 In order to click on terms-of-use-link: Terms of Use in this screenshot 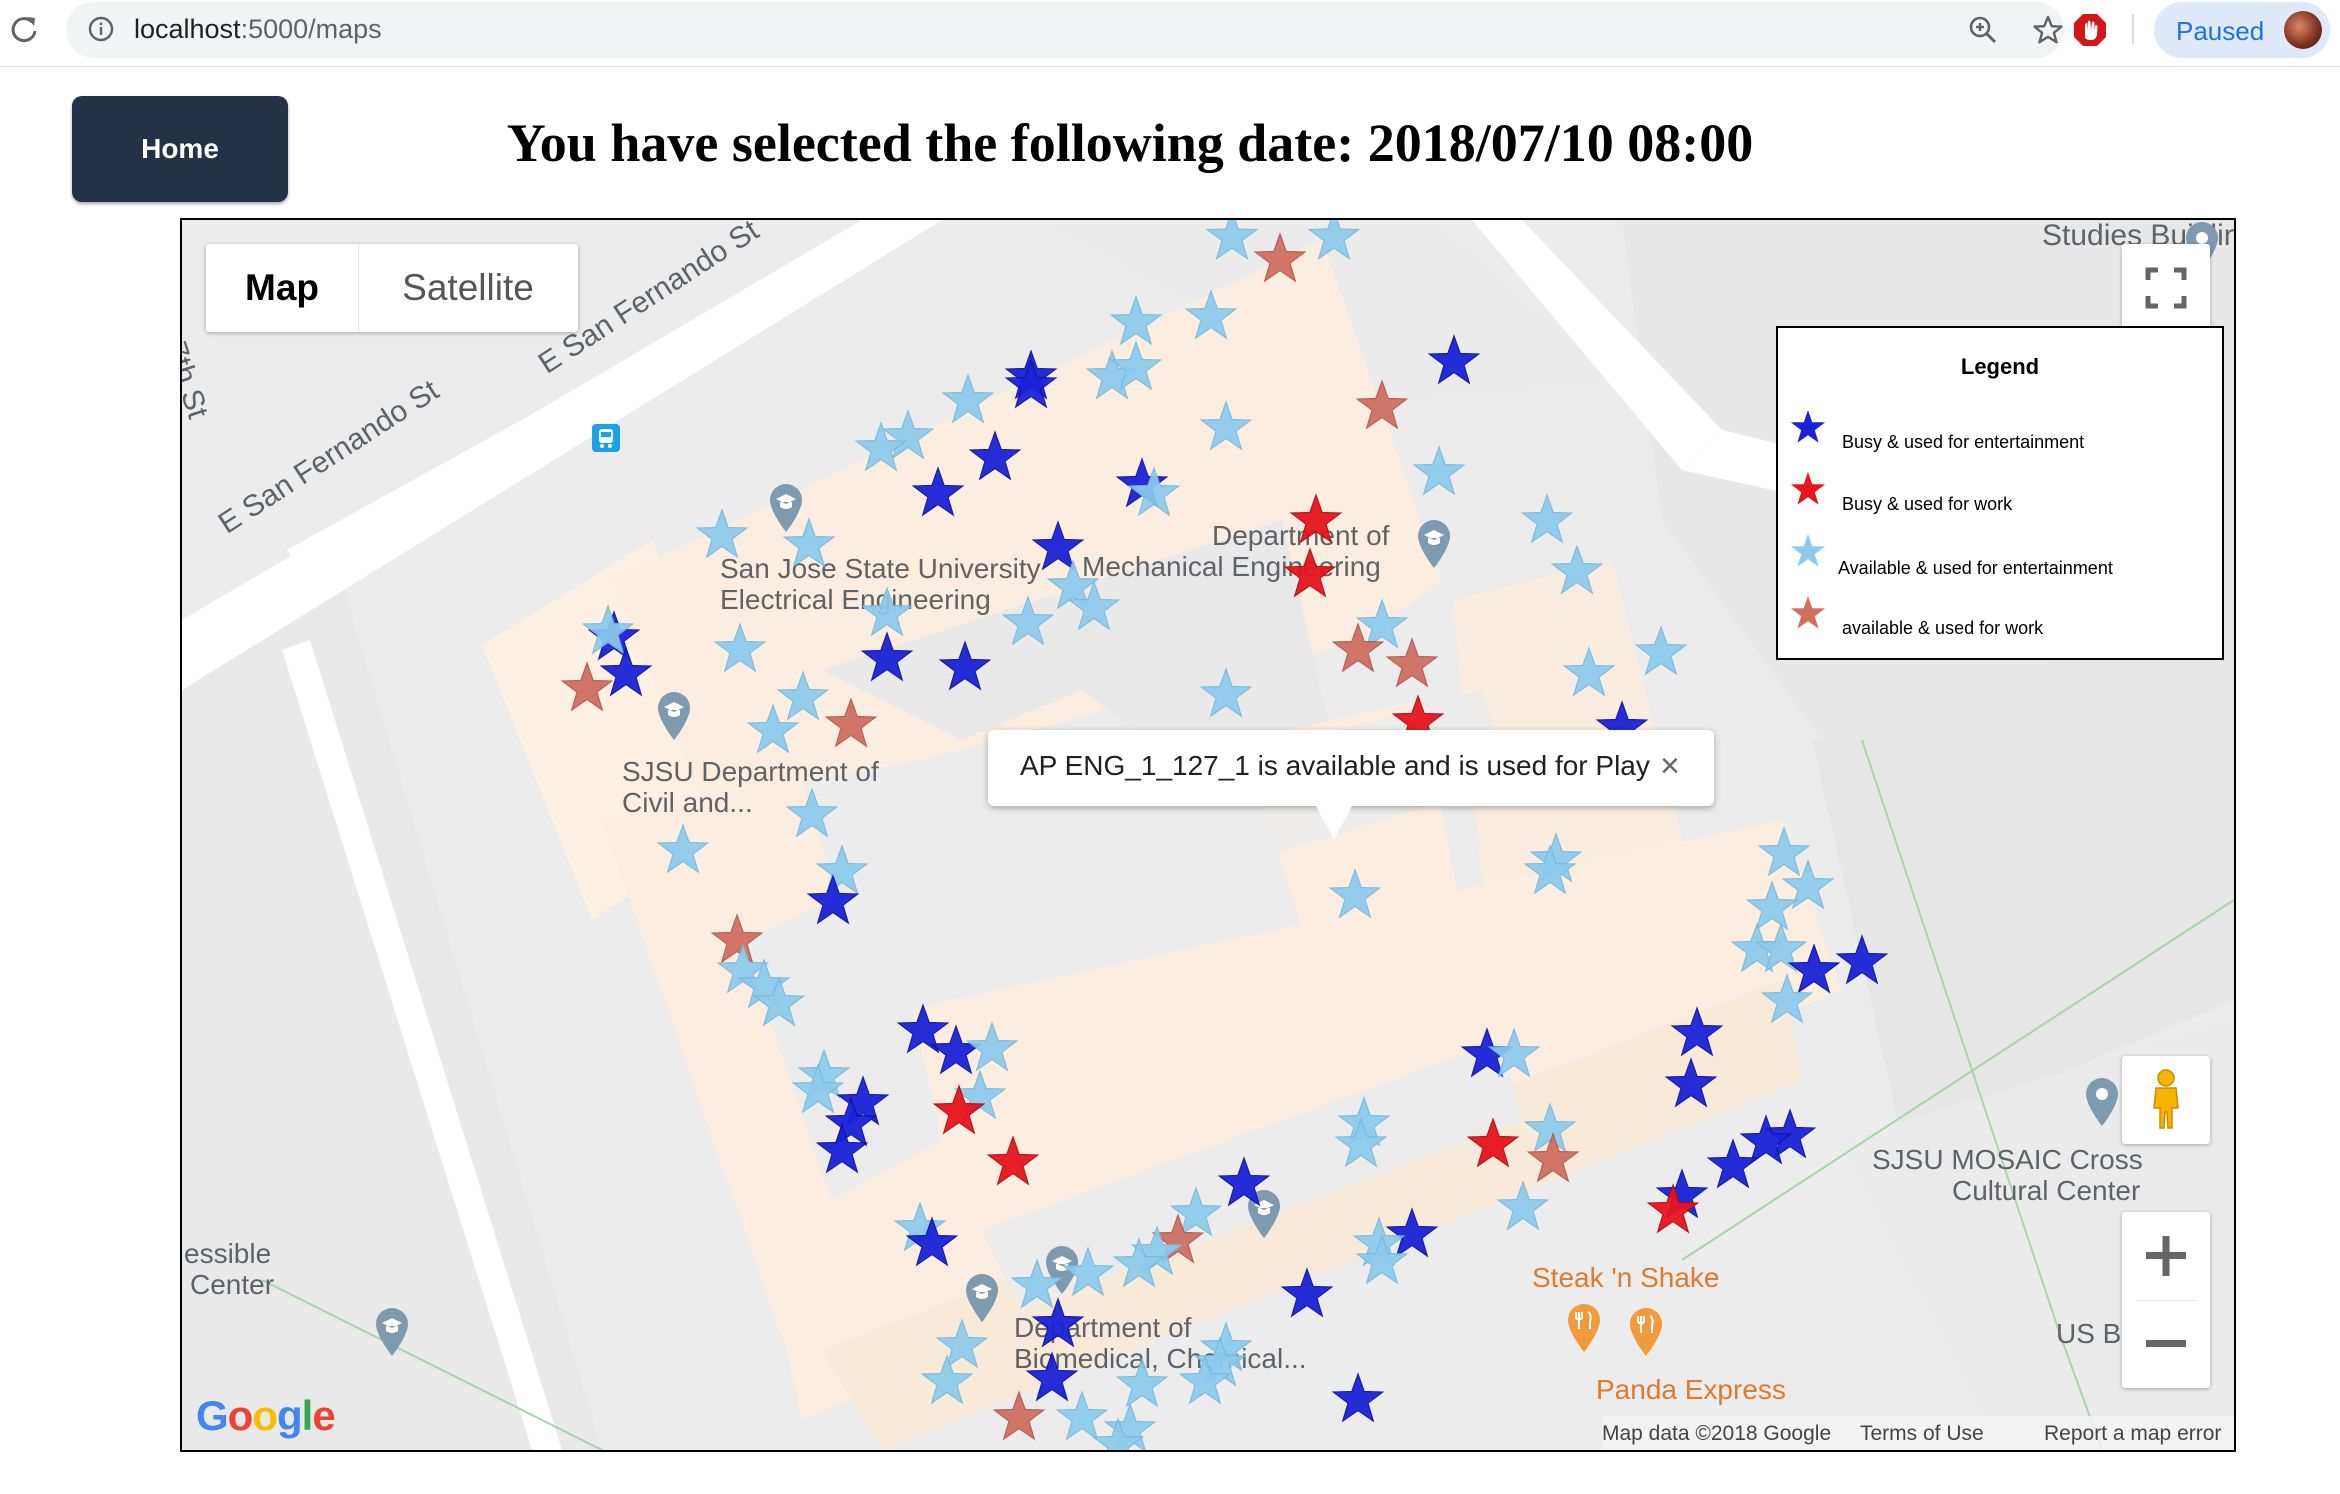, I will do `click(1922, 1433)`.